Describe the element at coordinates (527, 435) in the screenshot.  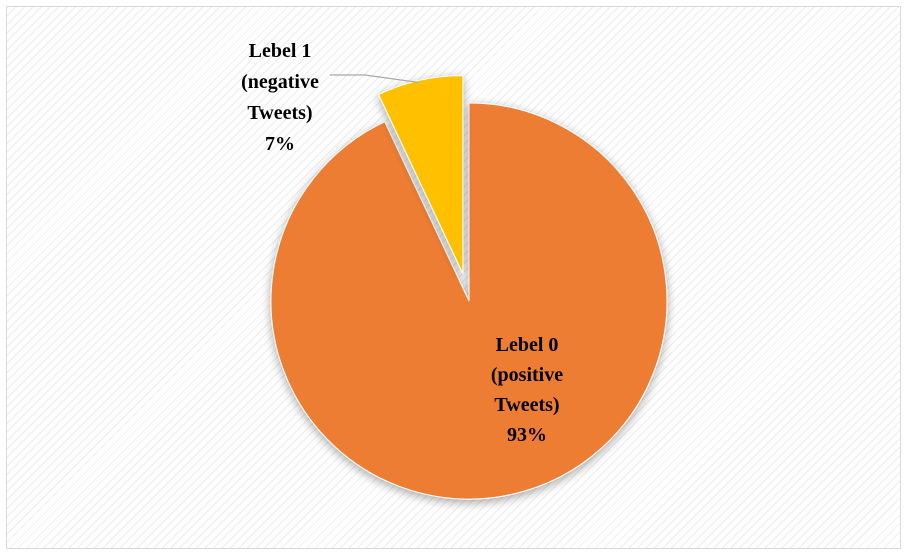
I see `slice-label-line: 93%` at that location.